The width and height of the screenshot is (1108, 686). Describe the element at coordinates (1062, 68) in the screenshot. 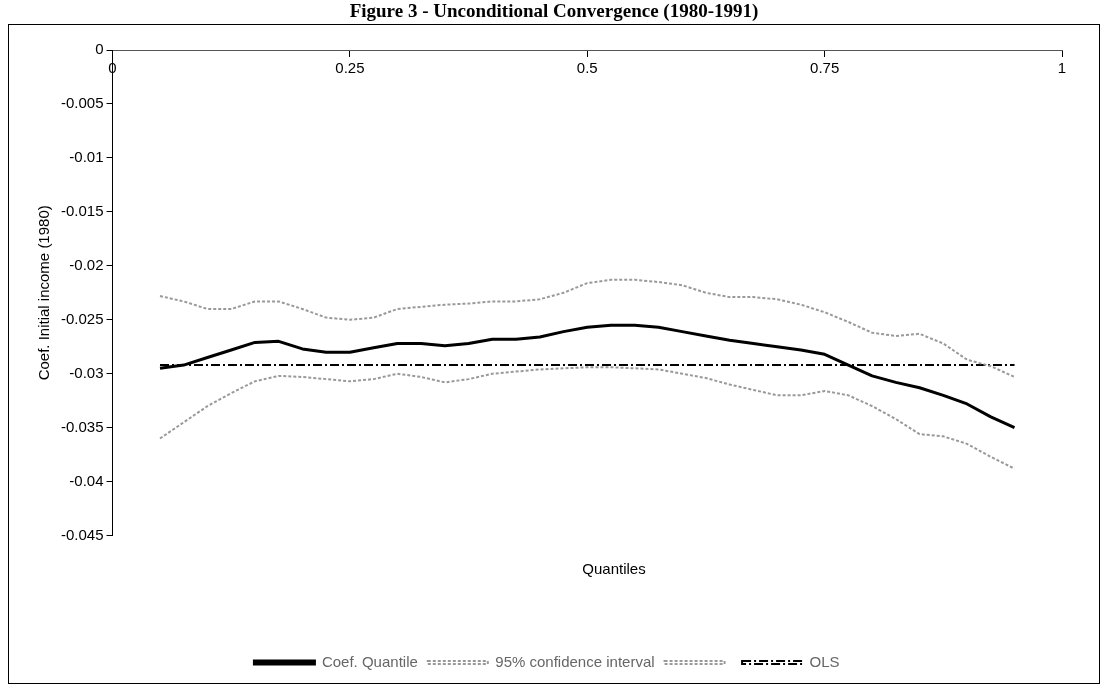

I see `x-tick-label: 1` at that location.